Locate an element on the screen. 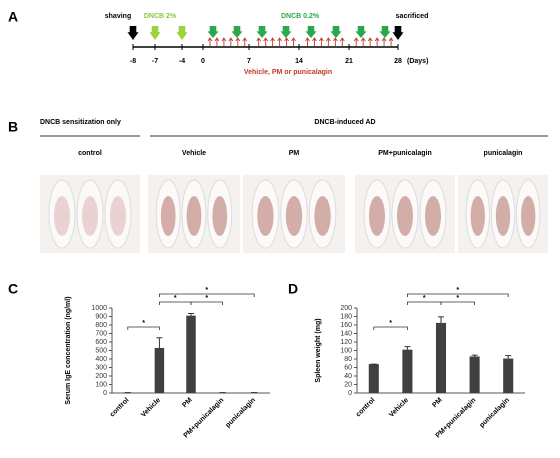 The height and width of the screenshot is (458, 560). y-tick-label: 500 is located at coordinates (101, 350).